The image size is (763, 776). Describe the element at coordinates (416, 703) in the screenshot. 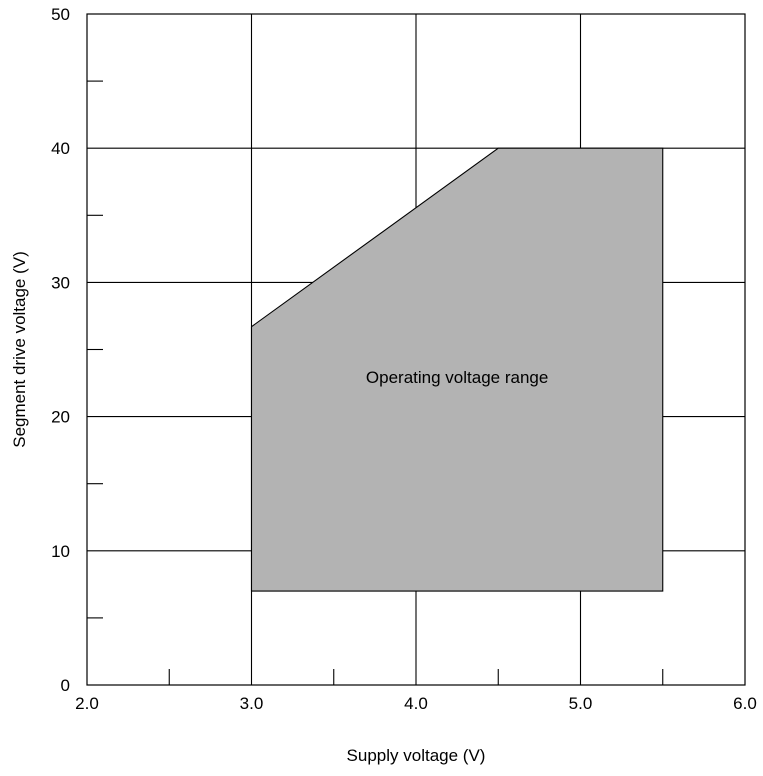

I see `x-tick-label: 4.0` at that location.